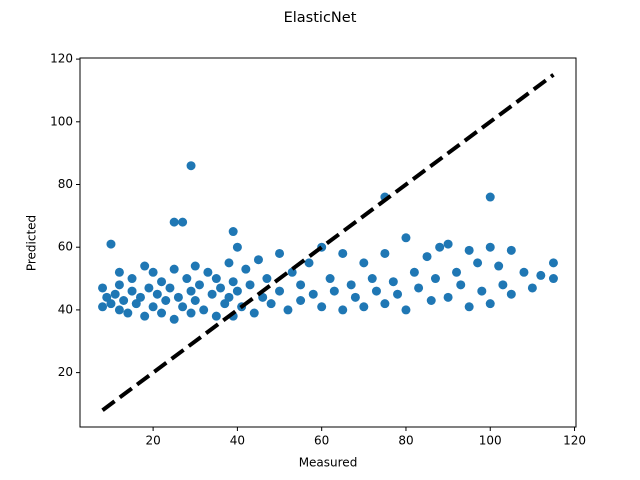 The height and width of the screenshot is (480, 640). I want to click on y-tick-label: 60, so click(65, 247).